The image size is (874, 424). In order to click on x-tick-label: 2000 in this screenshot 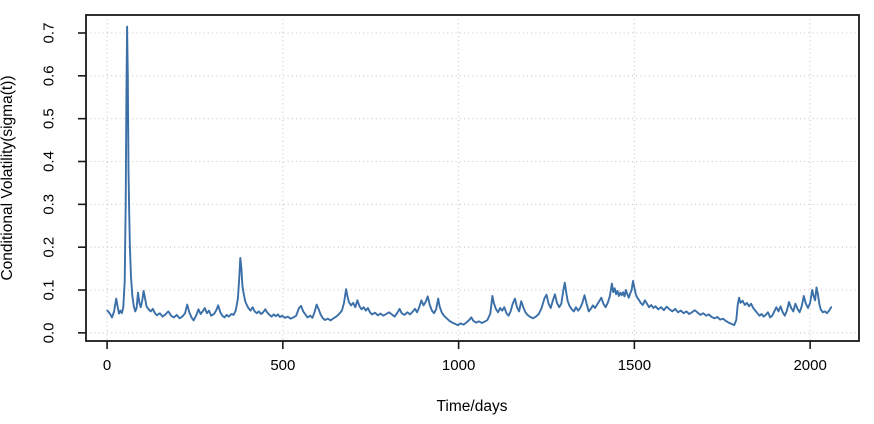, I will do `click(809, 365)`.